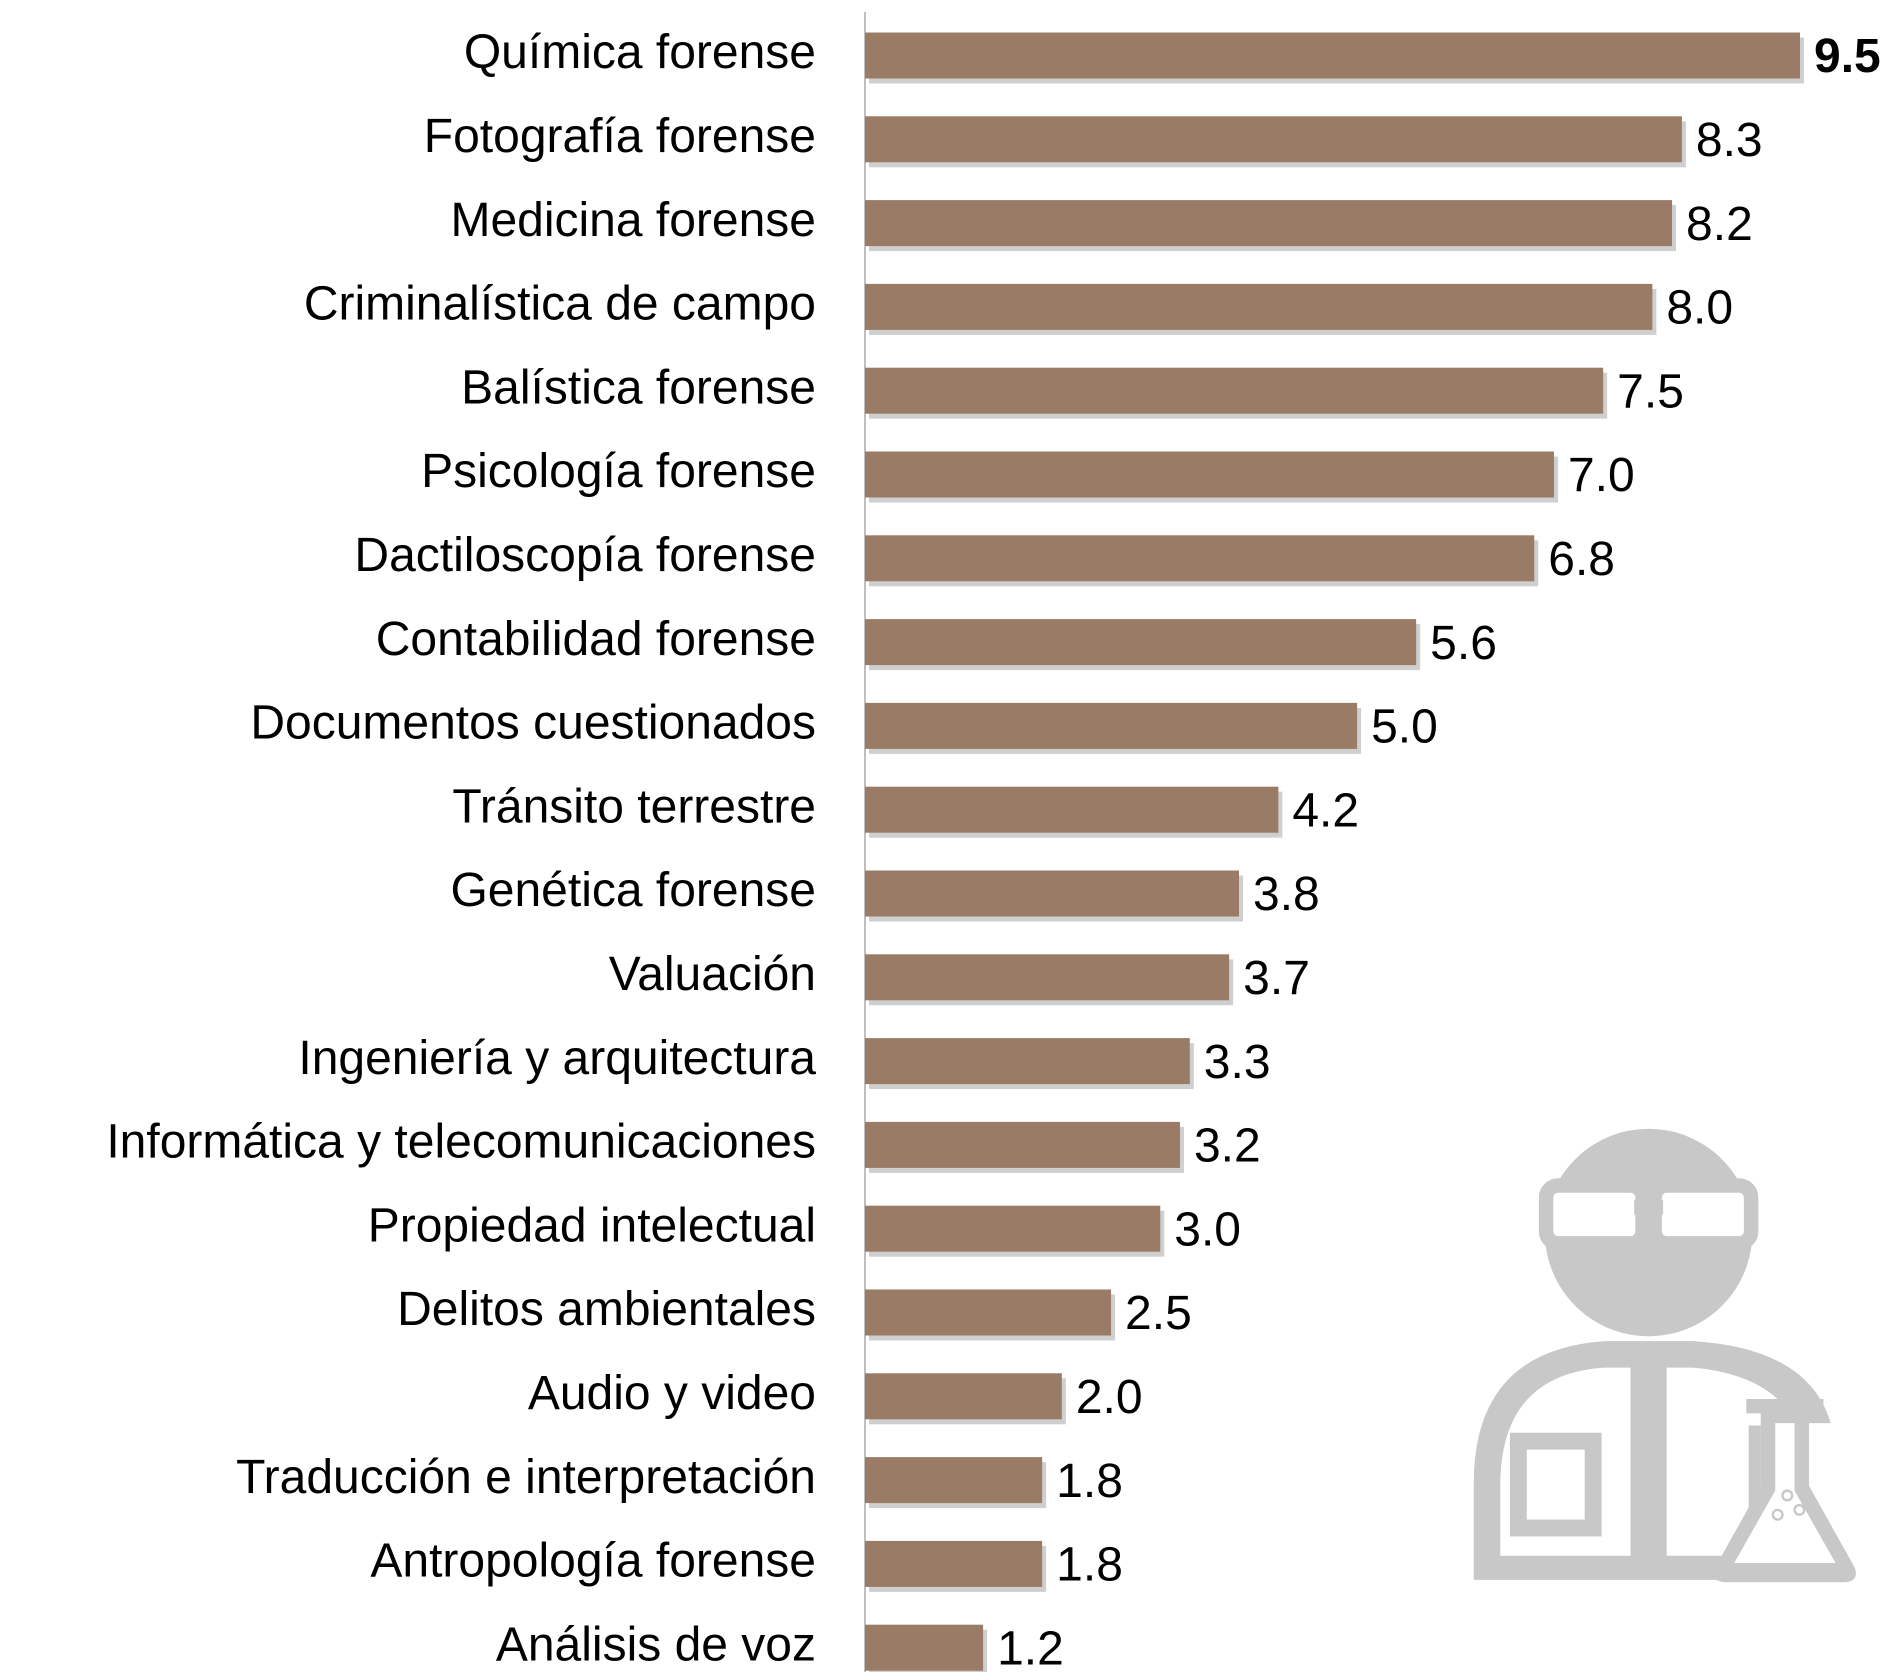  Describe the element at coordinates (634, 806) in the screenshot. I see `category-label: Tránsito terrestre` at that location.